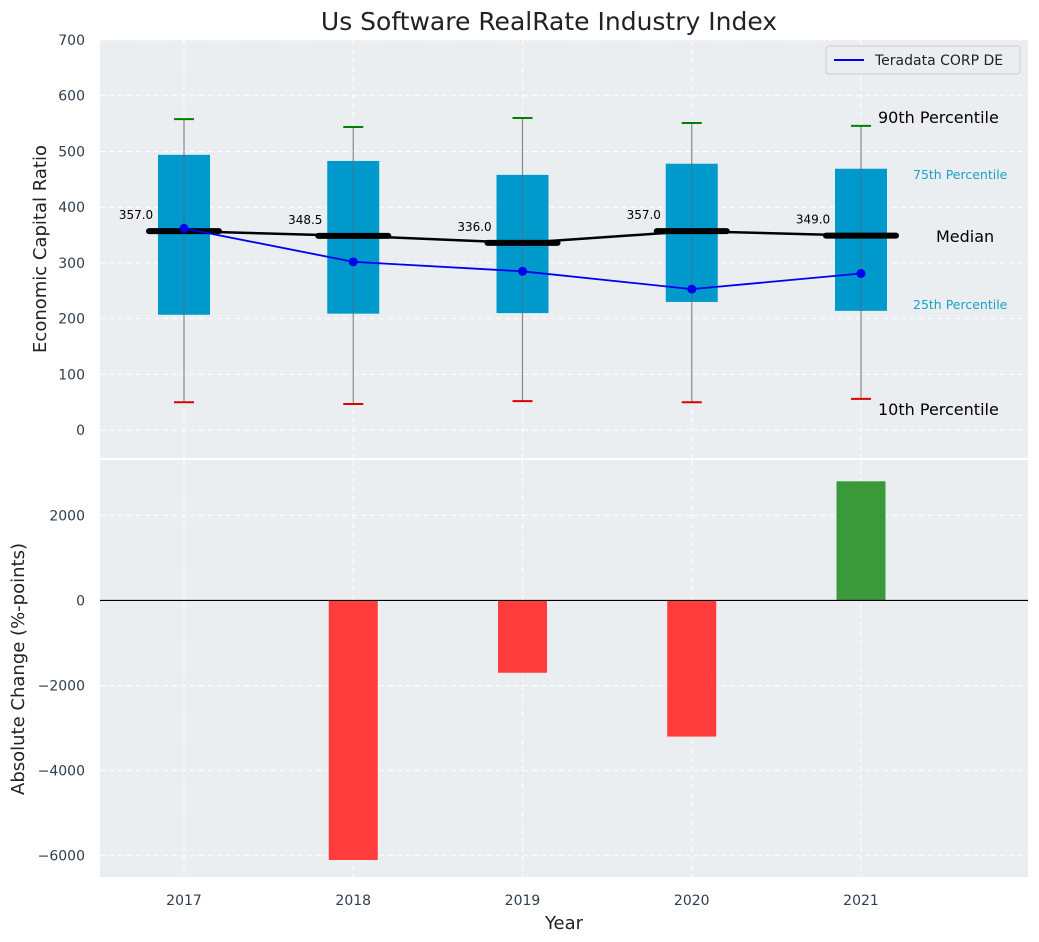 This screenshot has width=1039, height=942. I want to click on x-tick-label: 2017, so click(184, 901).